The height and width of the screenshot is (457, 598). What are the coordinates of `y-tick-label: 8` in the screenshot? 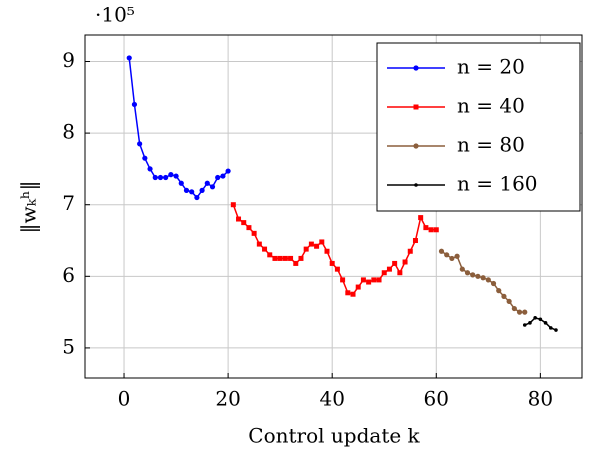 It's located at (68, 132).